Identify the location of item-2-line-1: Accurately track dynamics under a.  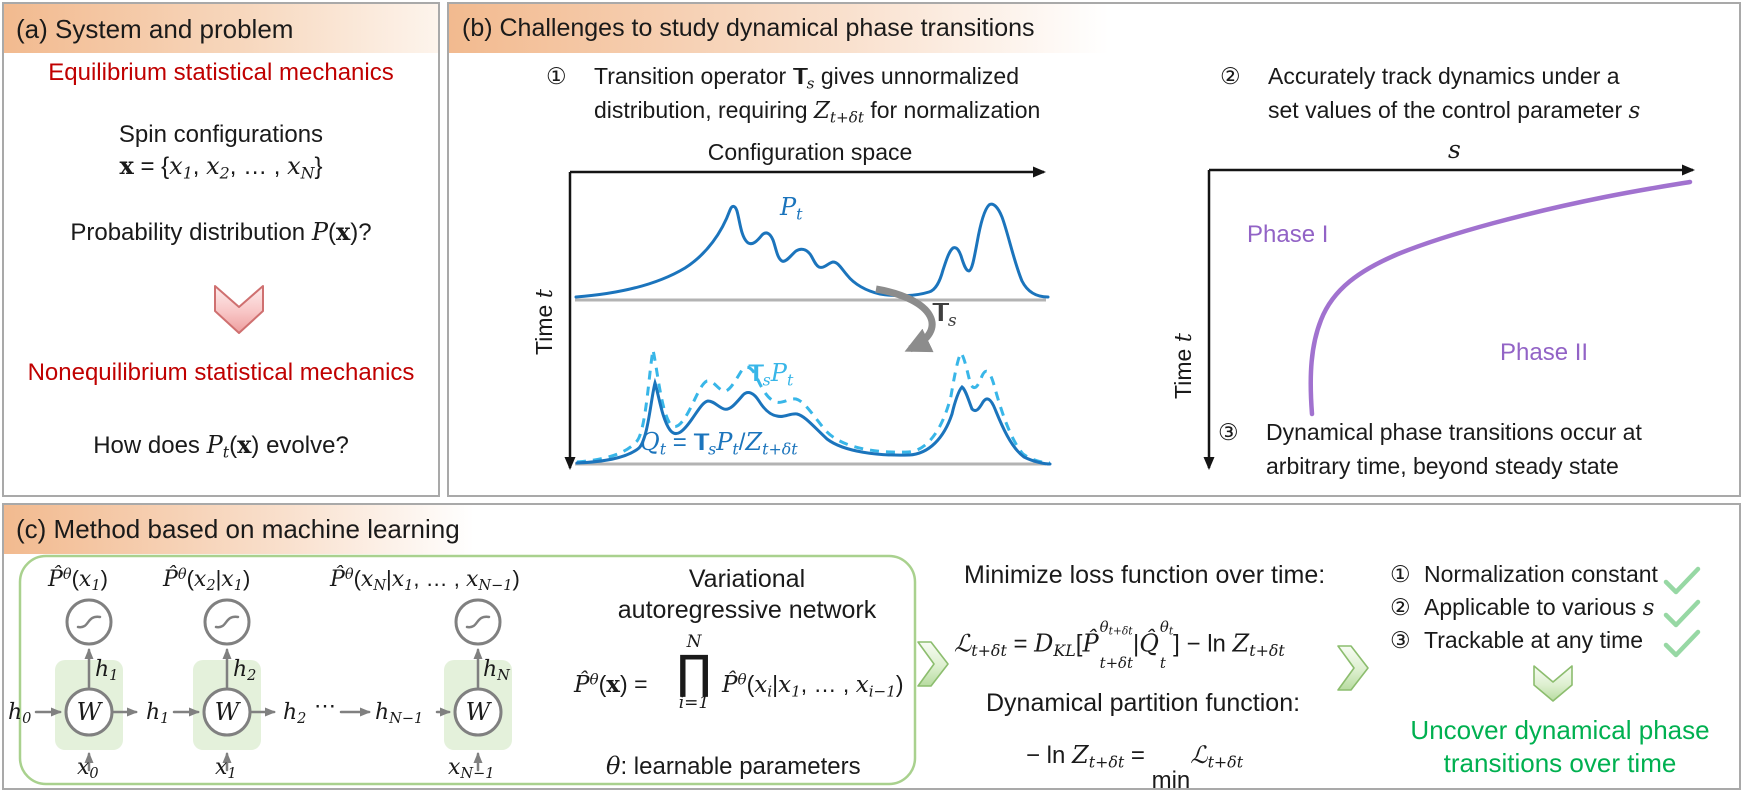
(1444, 76).